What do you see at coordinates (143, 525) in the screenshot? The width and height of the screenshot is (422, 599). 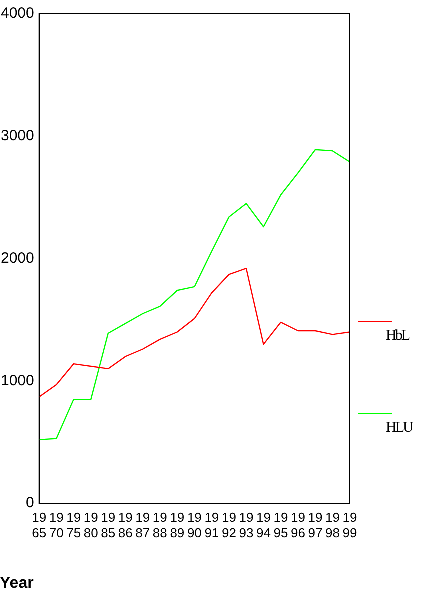 I see `x-tick-label: 1987` at bounding box center [143, 525].